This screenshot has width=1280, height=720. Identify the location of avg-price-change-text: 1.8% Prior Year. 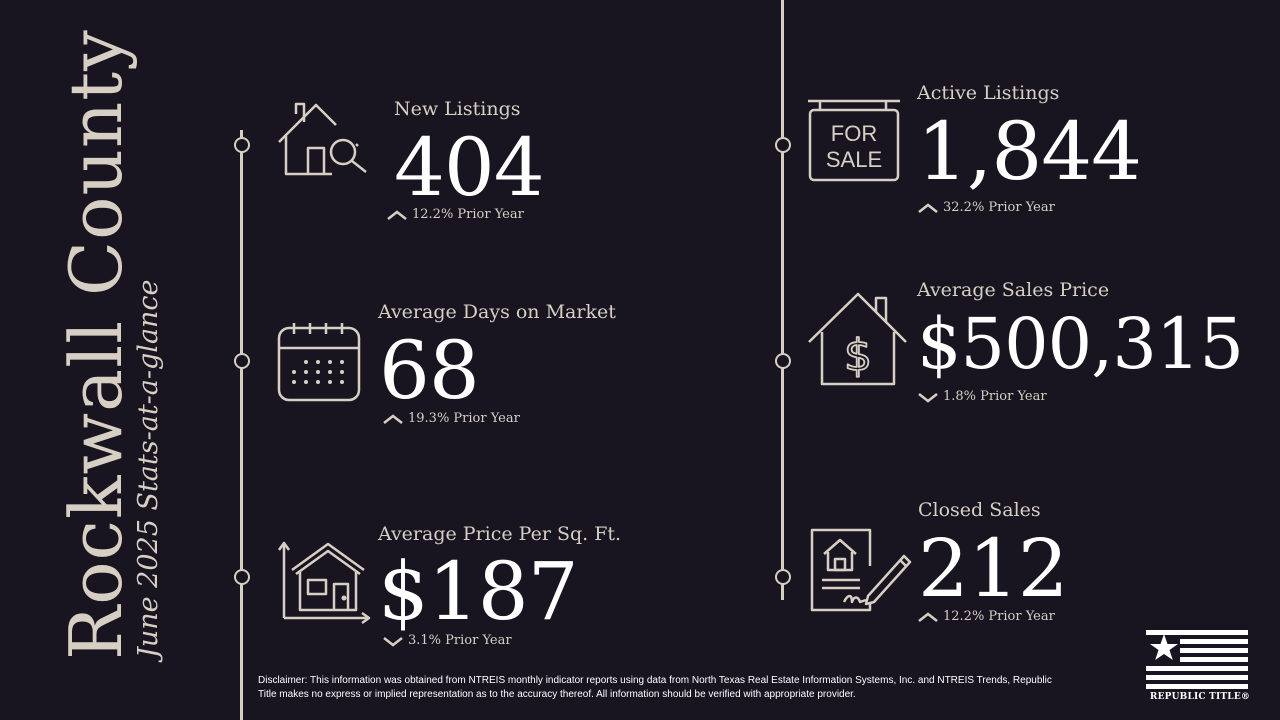
(995, 396).